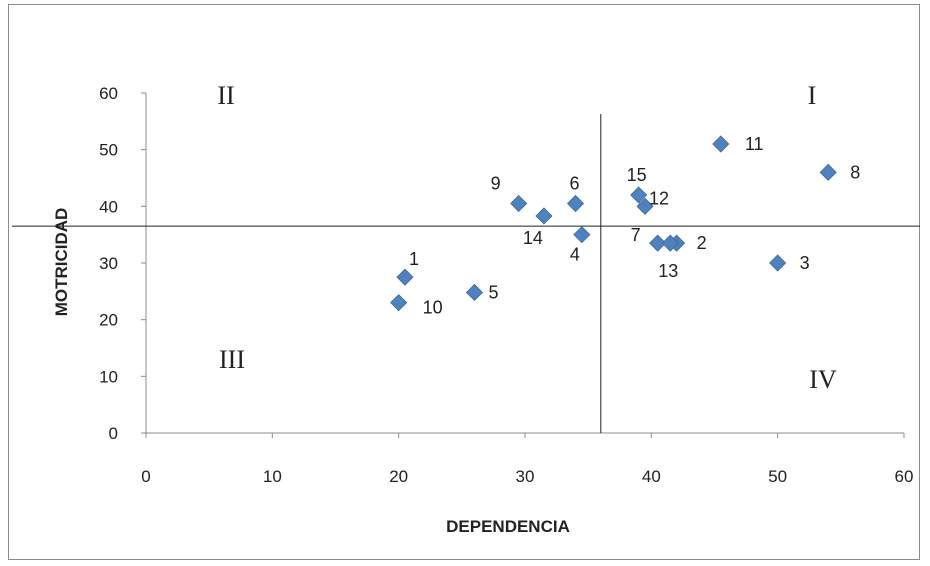  What do you see at coordinates (754, 144) in the screenshot?
I see `data-label: 11` at bounding box center [754, 144].